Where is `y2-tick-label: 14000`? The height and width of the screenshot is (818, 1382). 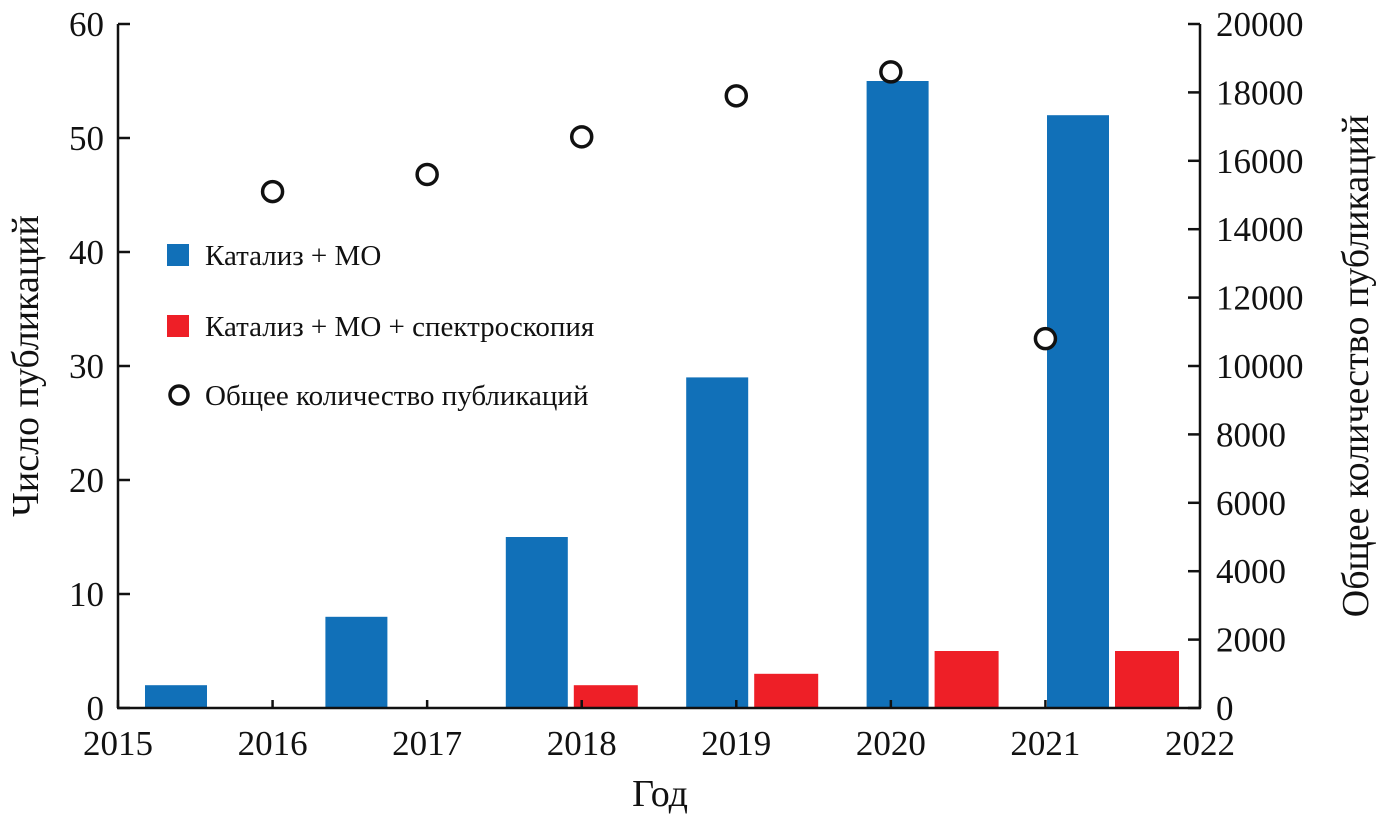
y2-tick-label: 14000 is located at coordinates (1260, 229).